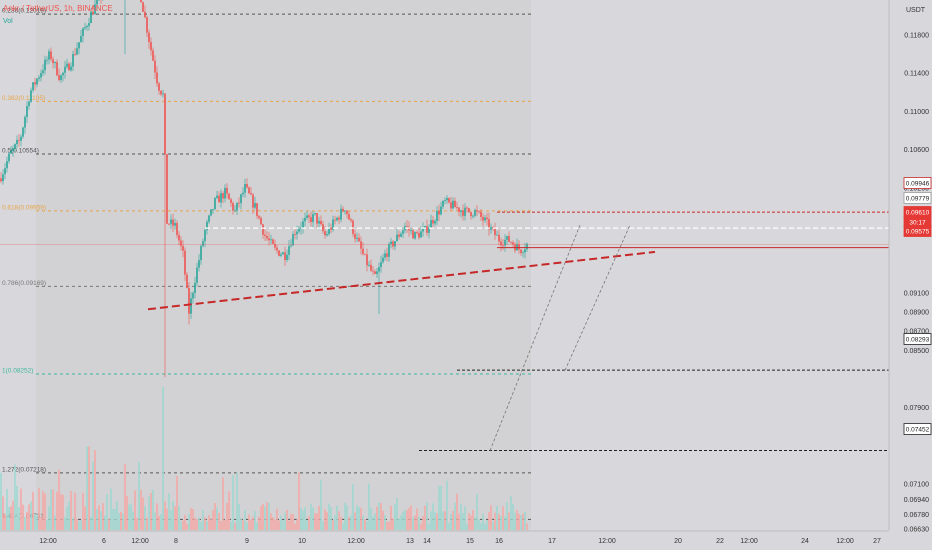 This screenshot has width=932, height=550. What do you see at coordinates (427, 541) in the screenshot?
I see `time-tick-8: 14` at bounding box center [427, 541].